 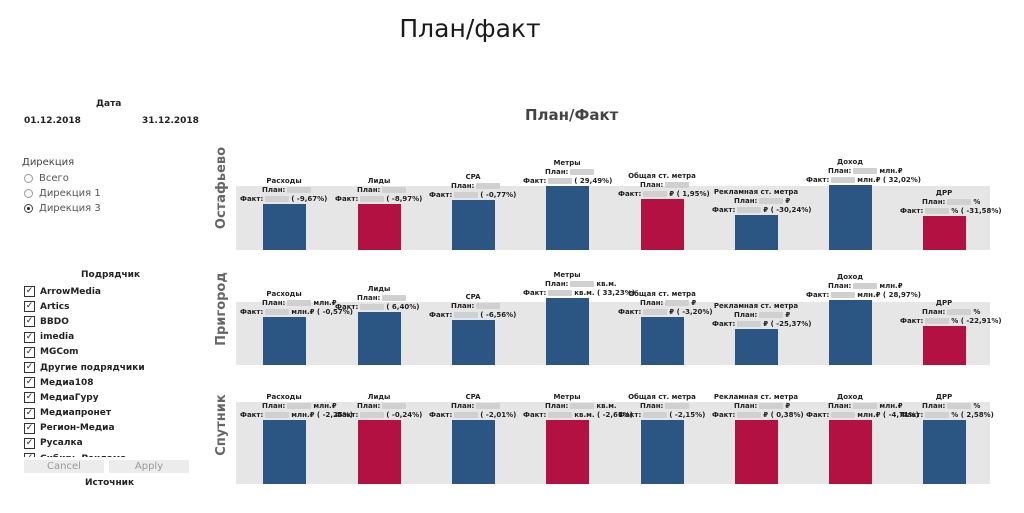 I want to click on cancel-button: Cancel, so click(x=64, y=466).